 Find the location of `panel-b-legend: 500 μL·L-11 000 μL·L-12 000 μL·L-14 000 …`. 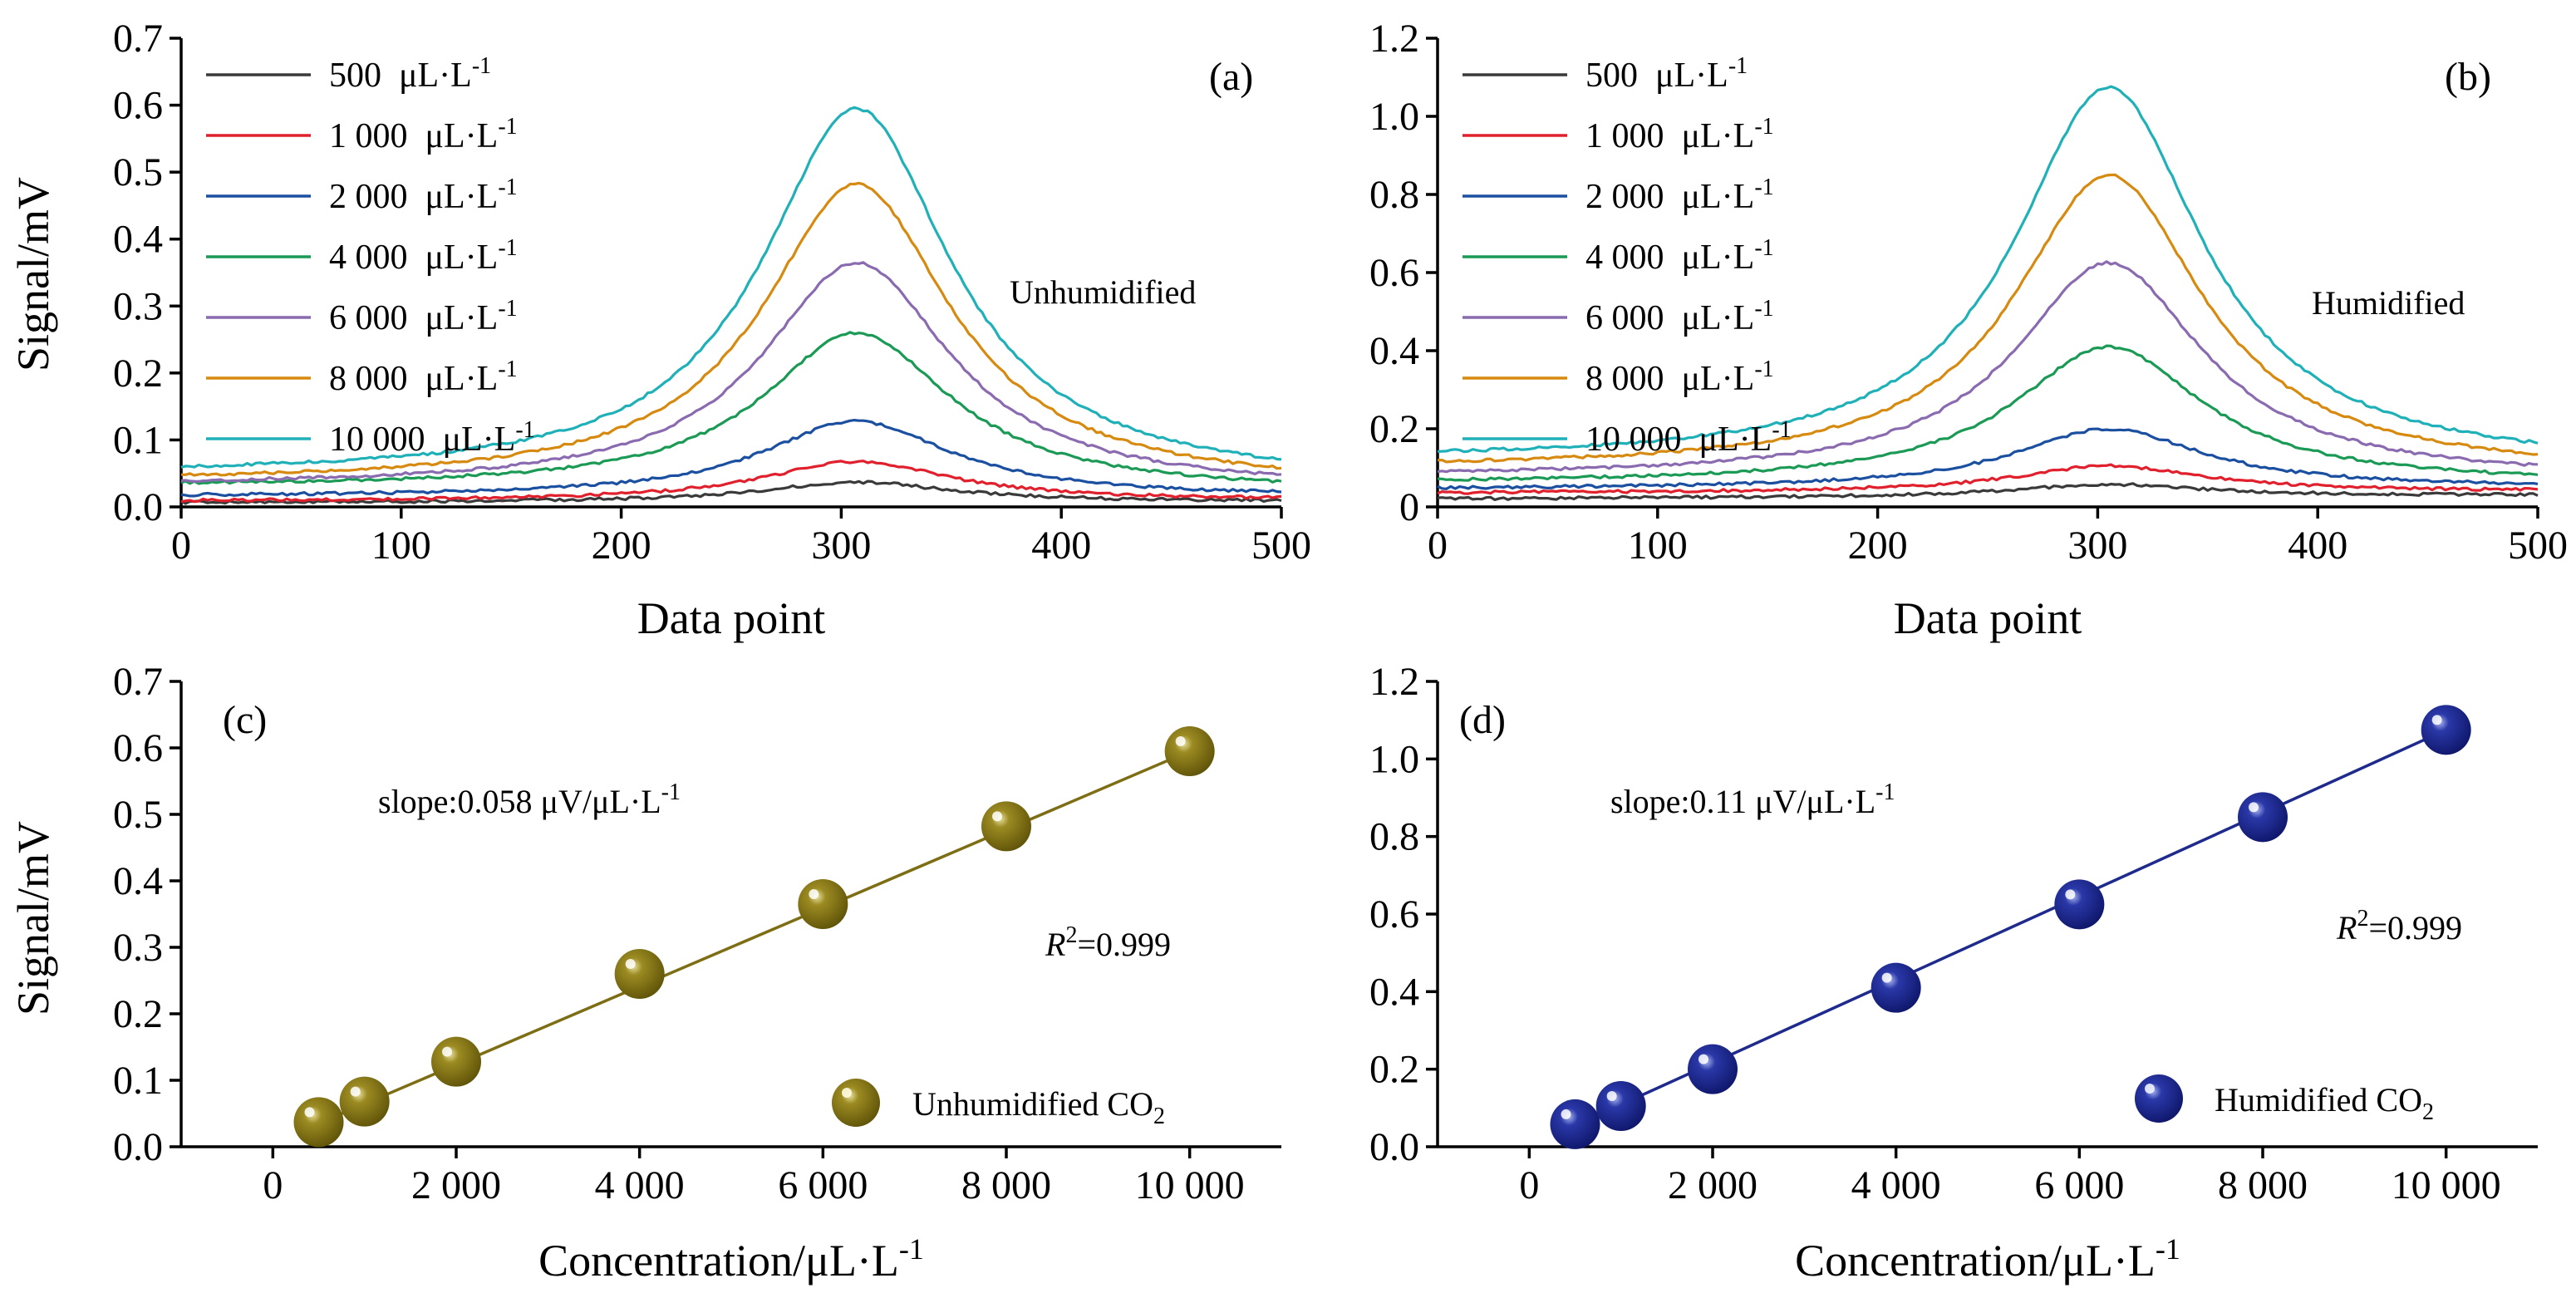

panel-b-legend: 500 μL·L-11 000 μL·L-12 000 μL·L-14 000 … is located at coordinates (1627, 256).